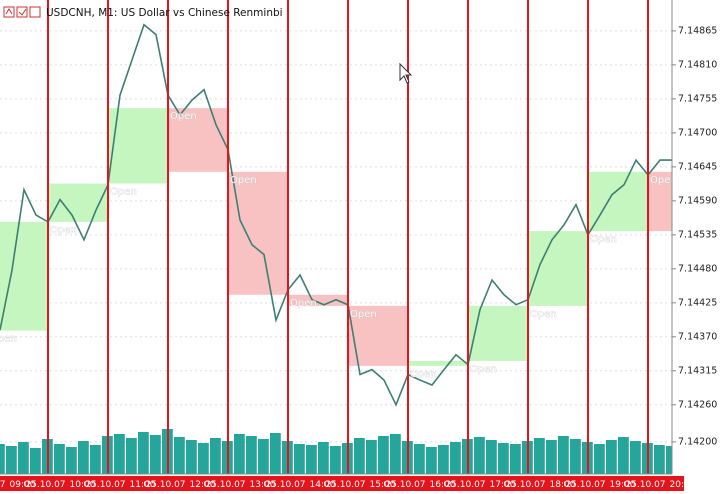 This screenshot has height=494, width=724. Describe the element at coordinates (23, 485) in the screenshot. I see `time-label-time: 09:00` at that location.